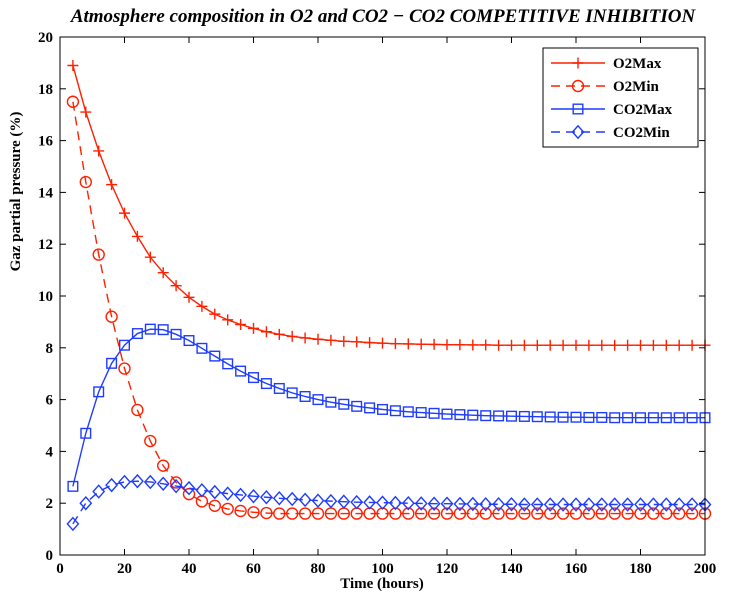 This screenshot has width=748, height=599. I want to click on legend-marker-o2max, so click(578, 63).